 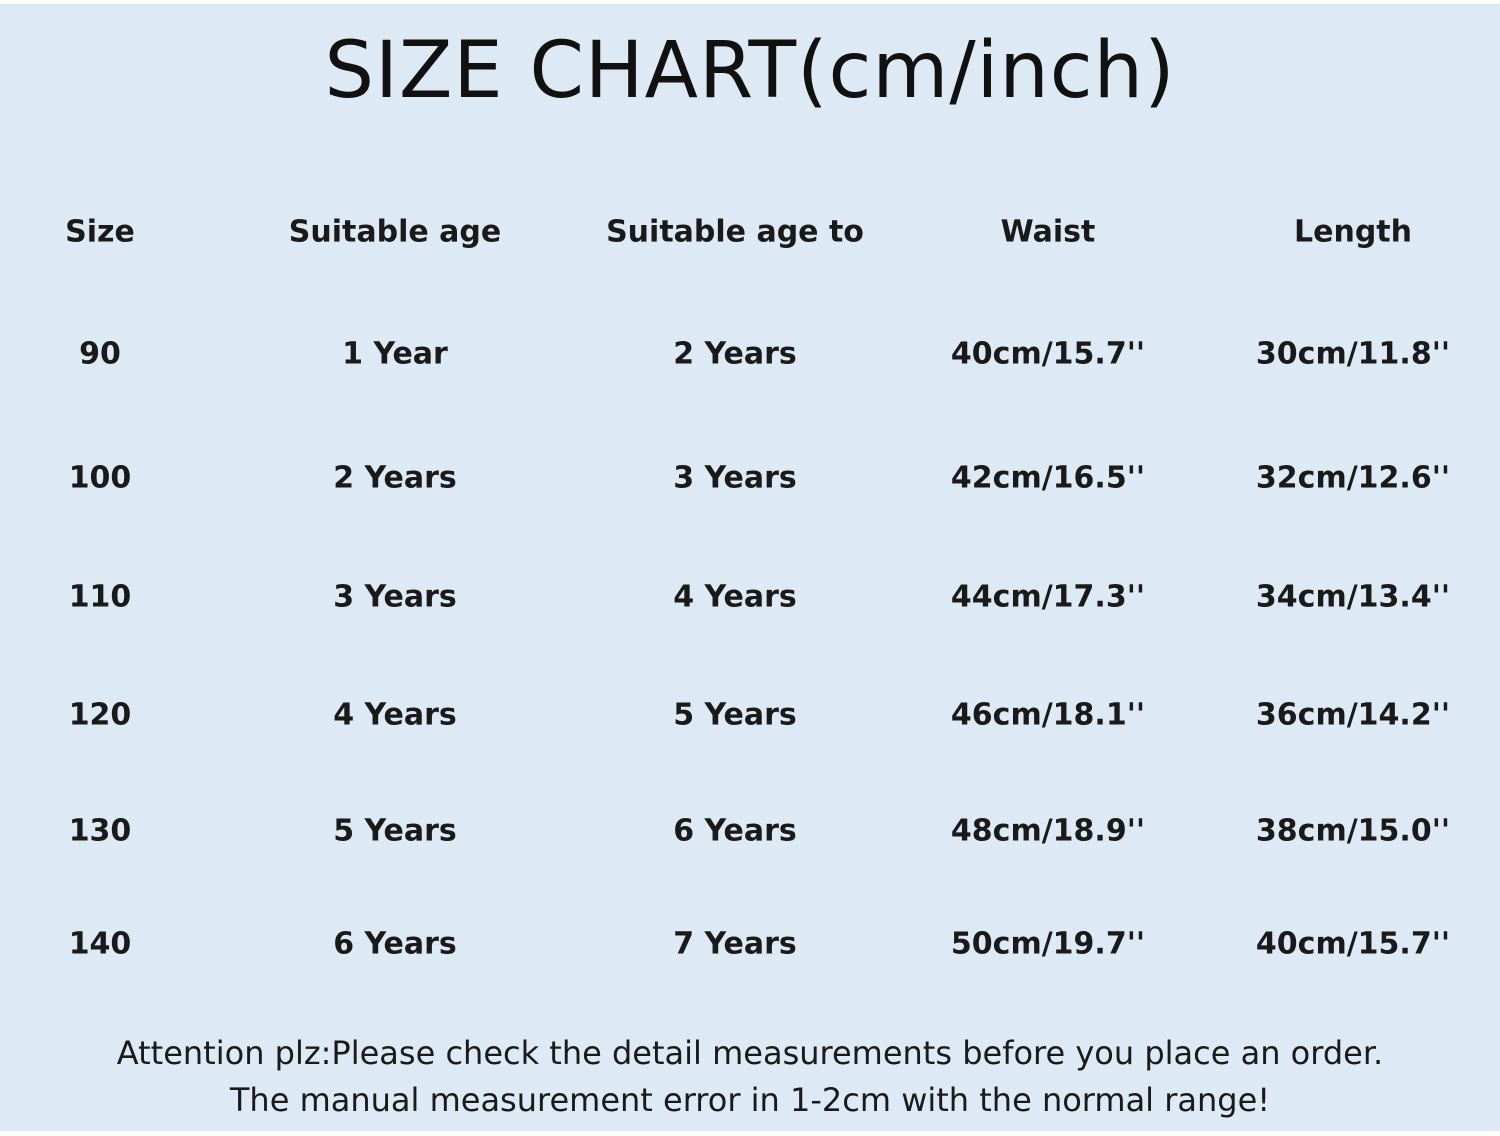 I want to click on page-title: SIZE CHART(cm/inch), so click(x=750, y=71).